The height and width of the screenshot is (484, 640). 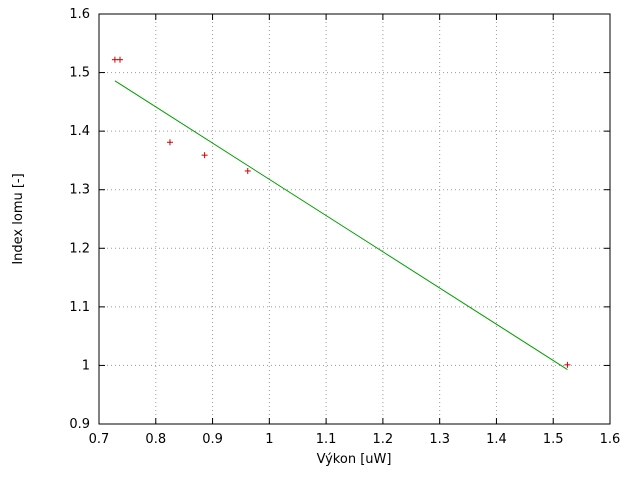 I want to click on y-axis-label: Index lomu [-], so click(x=18, y=218).